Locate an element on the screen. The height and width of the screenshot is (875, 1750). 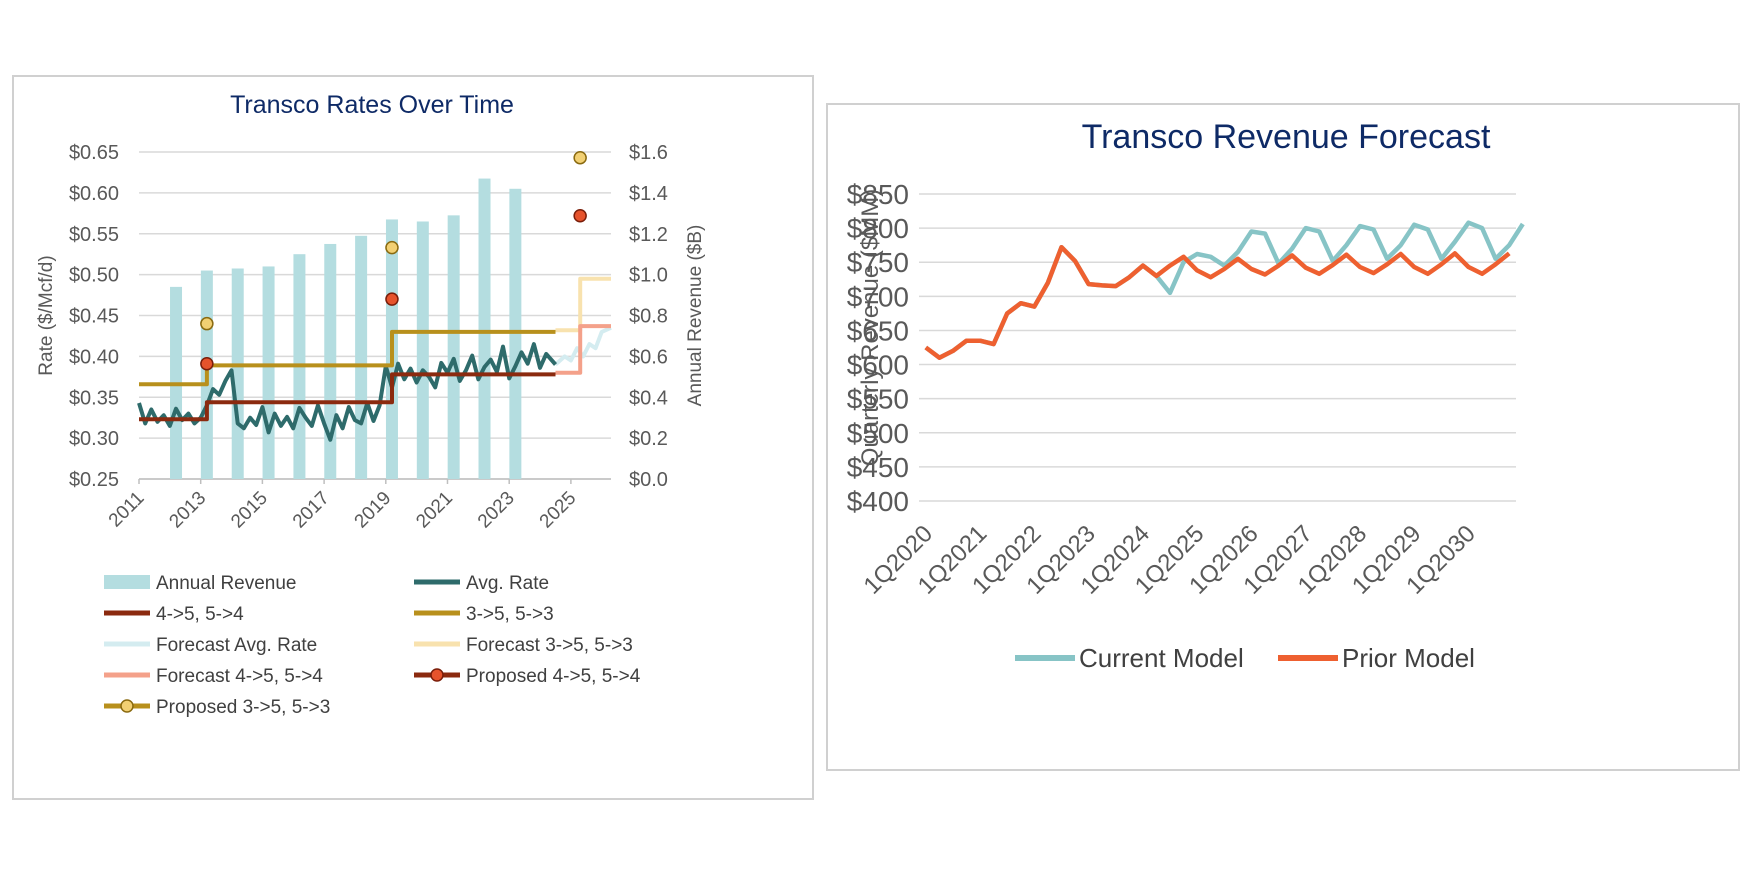
y-axis-label: Quarterly Revenue ($MM) is located at coordinates (870, 327).